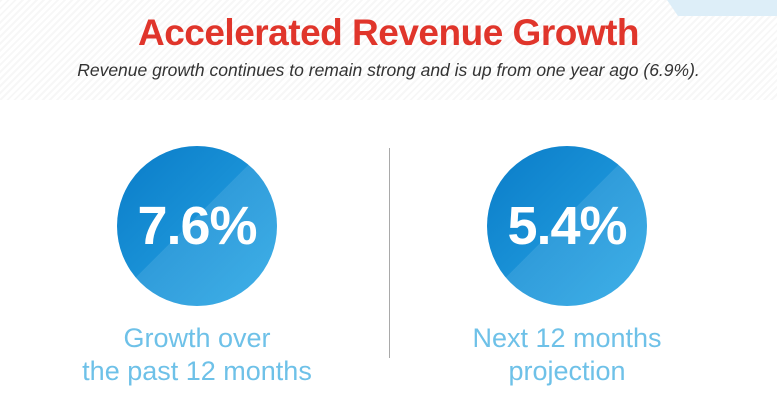  I want to click on stat-value: 7.6%, so click(197, 226).